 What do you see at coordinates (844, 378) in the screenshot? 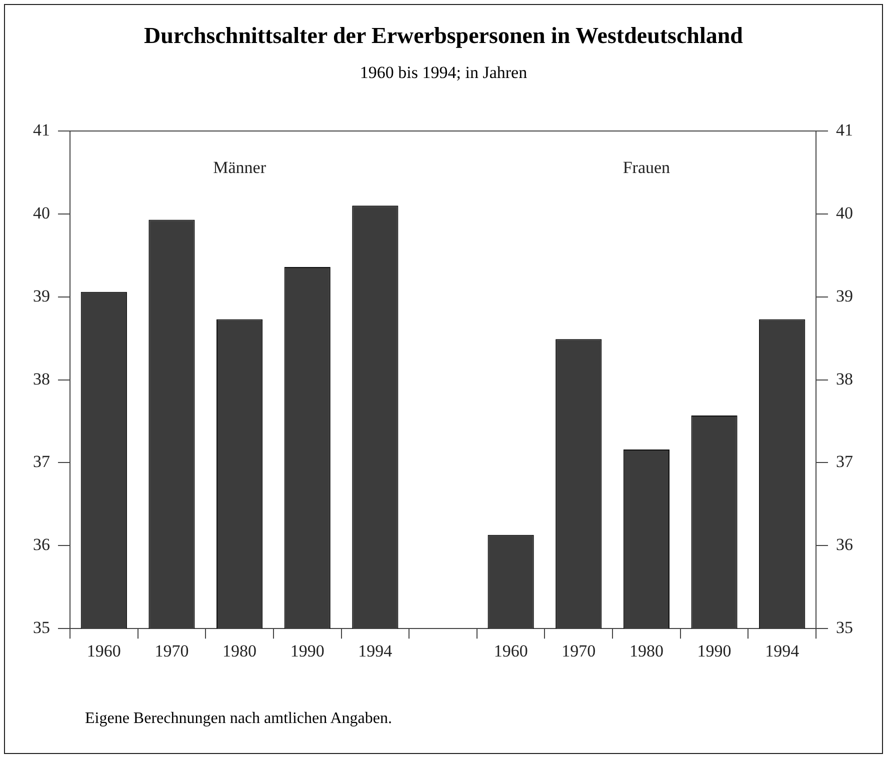
I see `y2-tick-label: 38` at bounding box center [844, 378].